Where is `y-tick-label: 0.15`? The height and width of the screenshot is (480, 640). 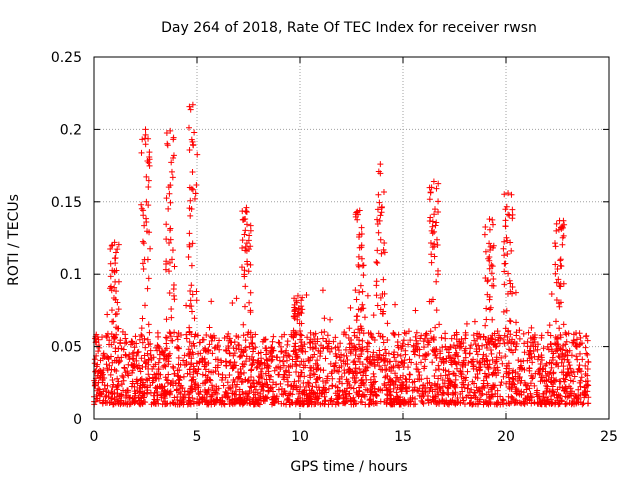 y-tick-label: 0.15 is located at coordinates (66, 203).